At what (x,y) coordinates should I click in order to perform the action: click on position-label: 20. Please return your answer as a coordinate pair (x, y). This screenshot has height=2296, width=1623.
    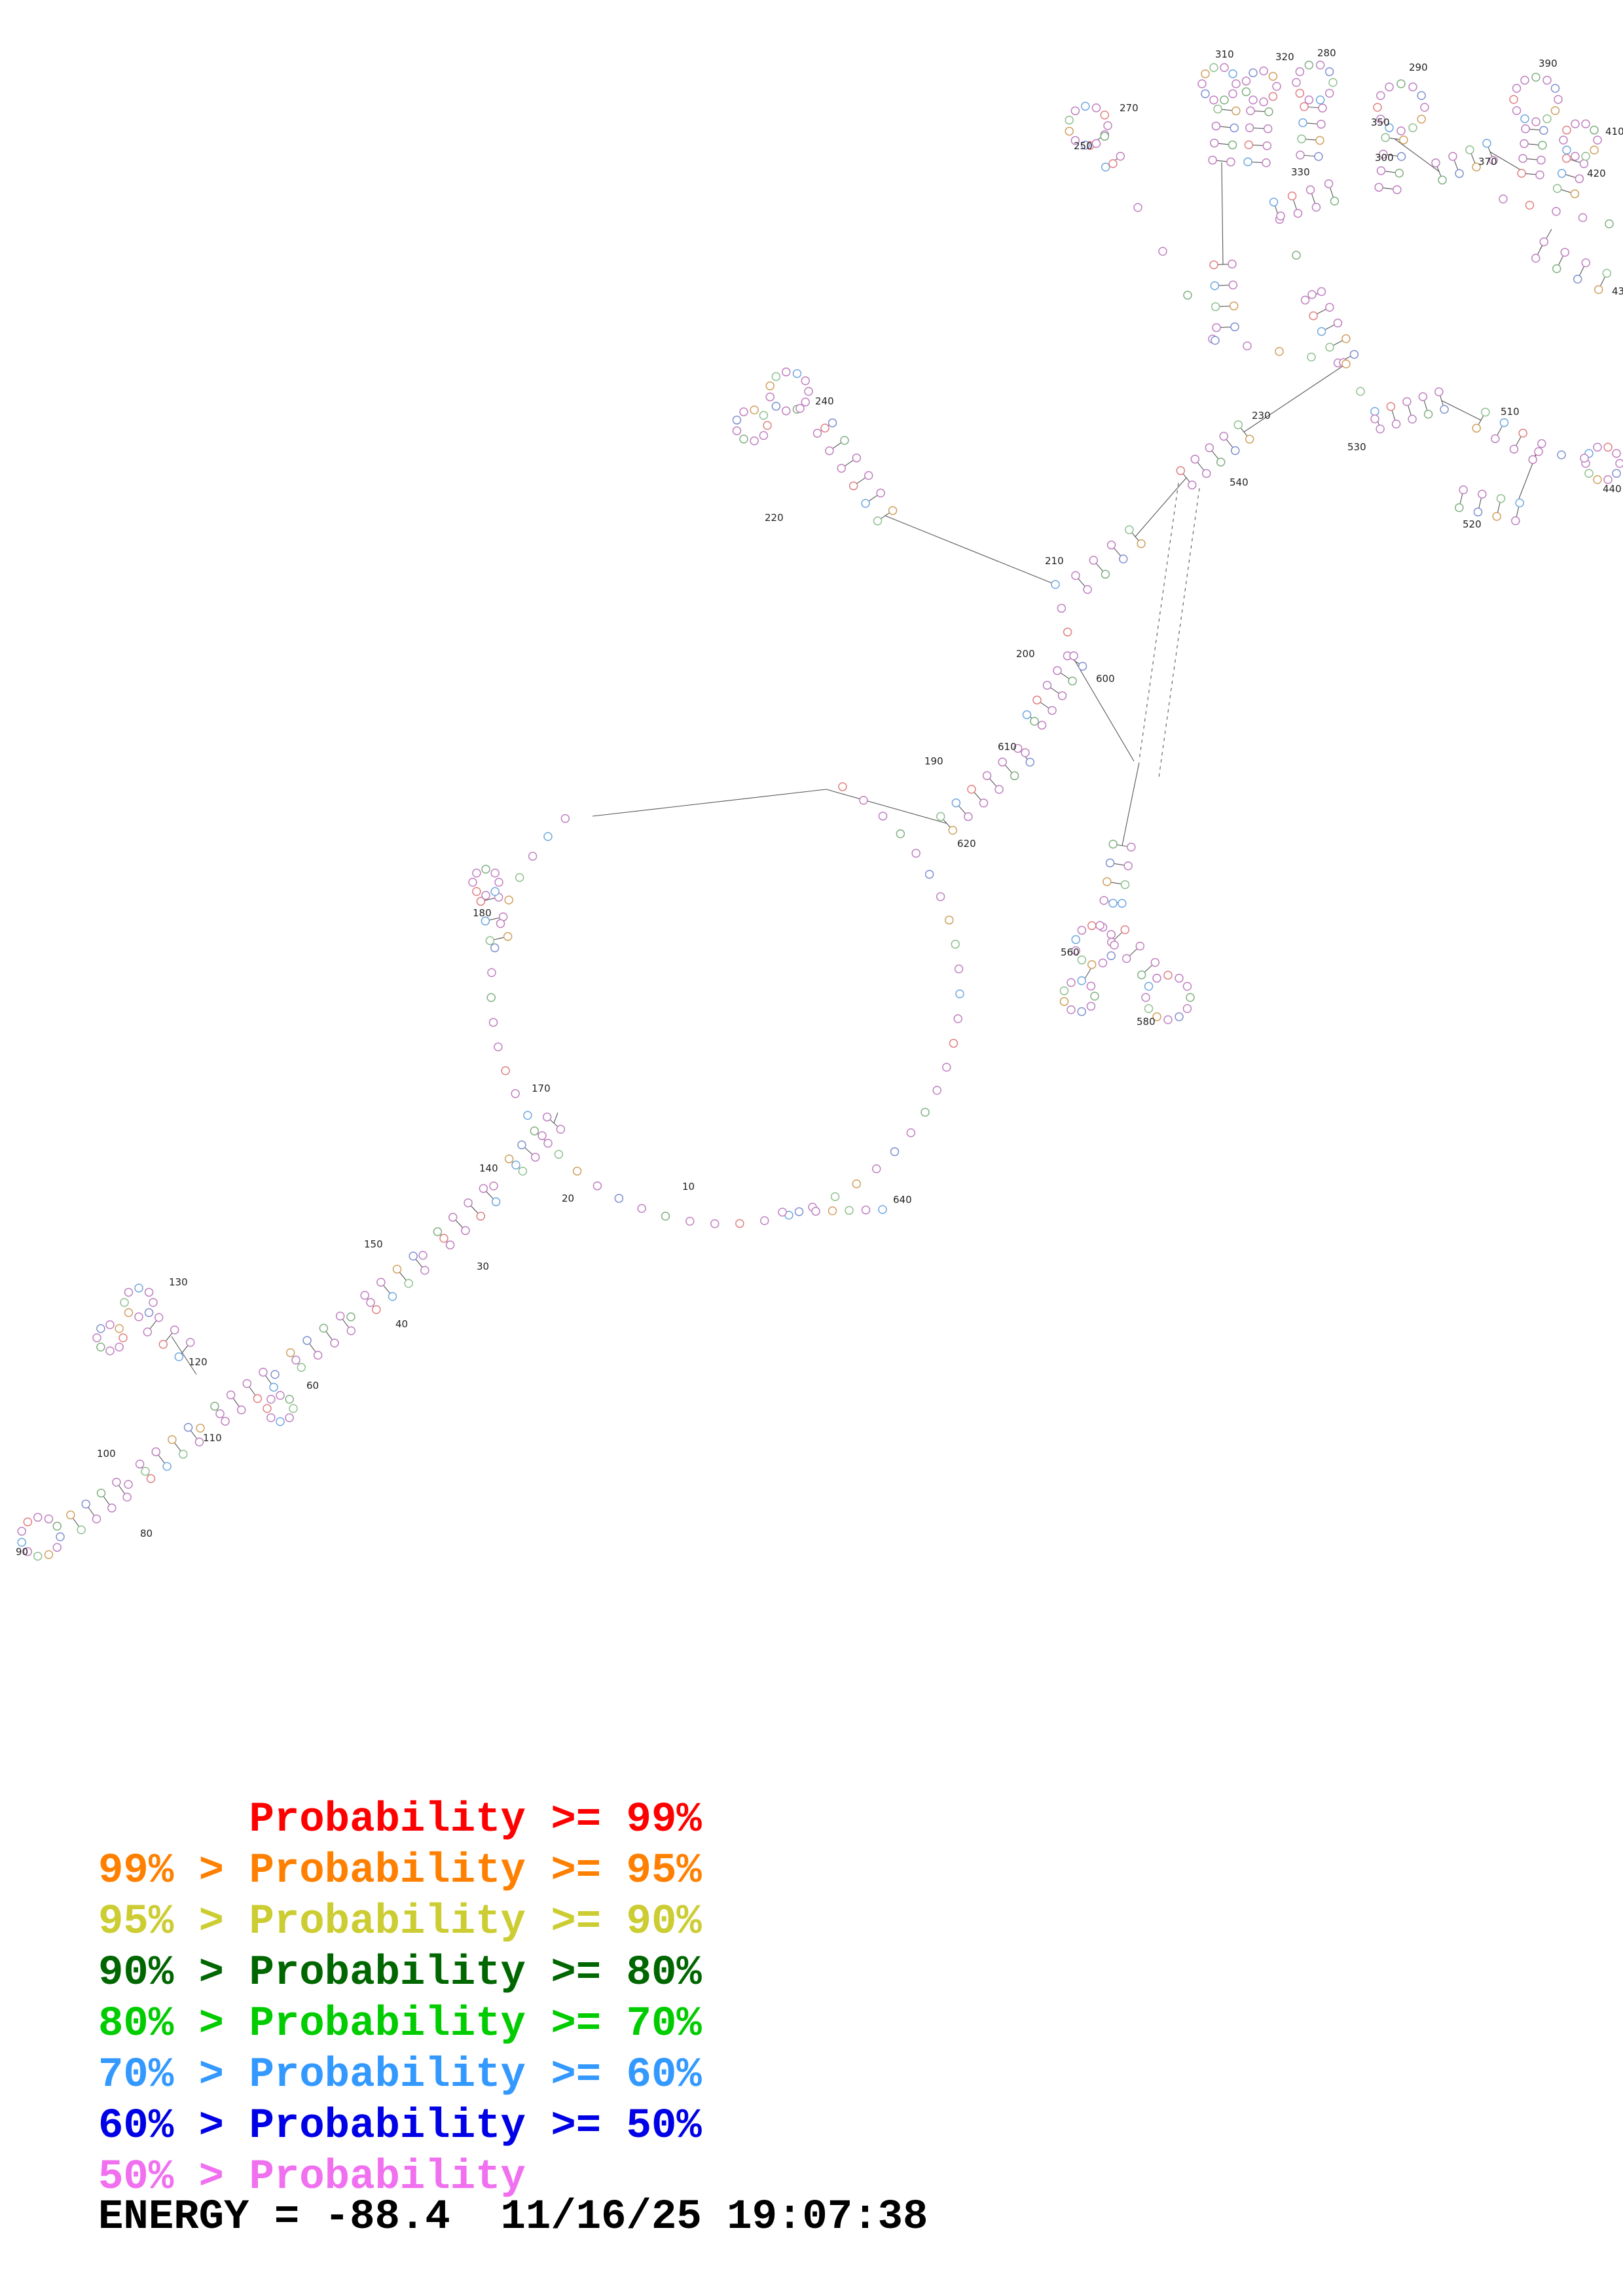
    Looking at the image, I should click on (568, 1198).